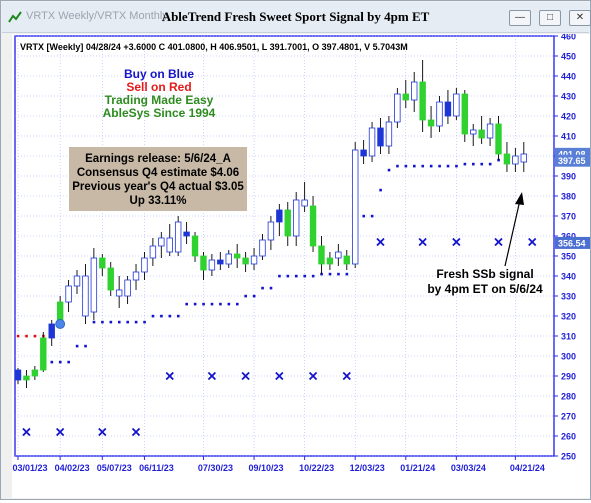  What do you see at coordinates (568, 97) in the screenshot?
I see `y-tick-label: 430` at bounding box center [568, 97].